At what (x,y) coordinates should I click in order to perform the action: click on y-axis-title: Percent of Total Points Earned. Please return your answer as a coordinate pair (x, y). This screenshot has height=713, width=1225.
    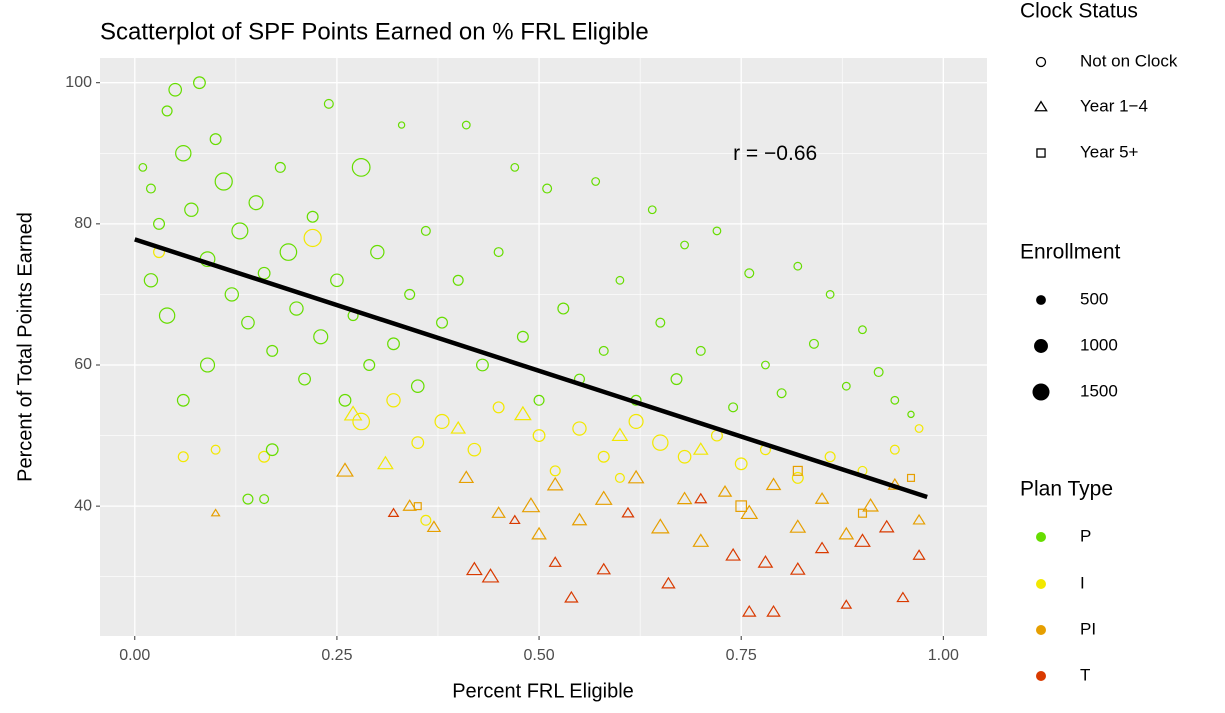
    Looking at the image, I should click on (25, 347).